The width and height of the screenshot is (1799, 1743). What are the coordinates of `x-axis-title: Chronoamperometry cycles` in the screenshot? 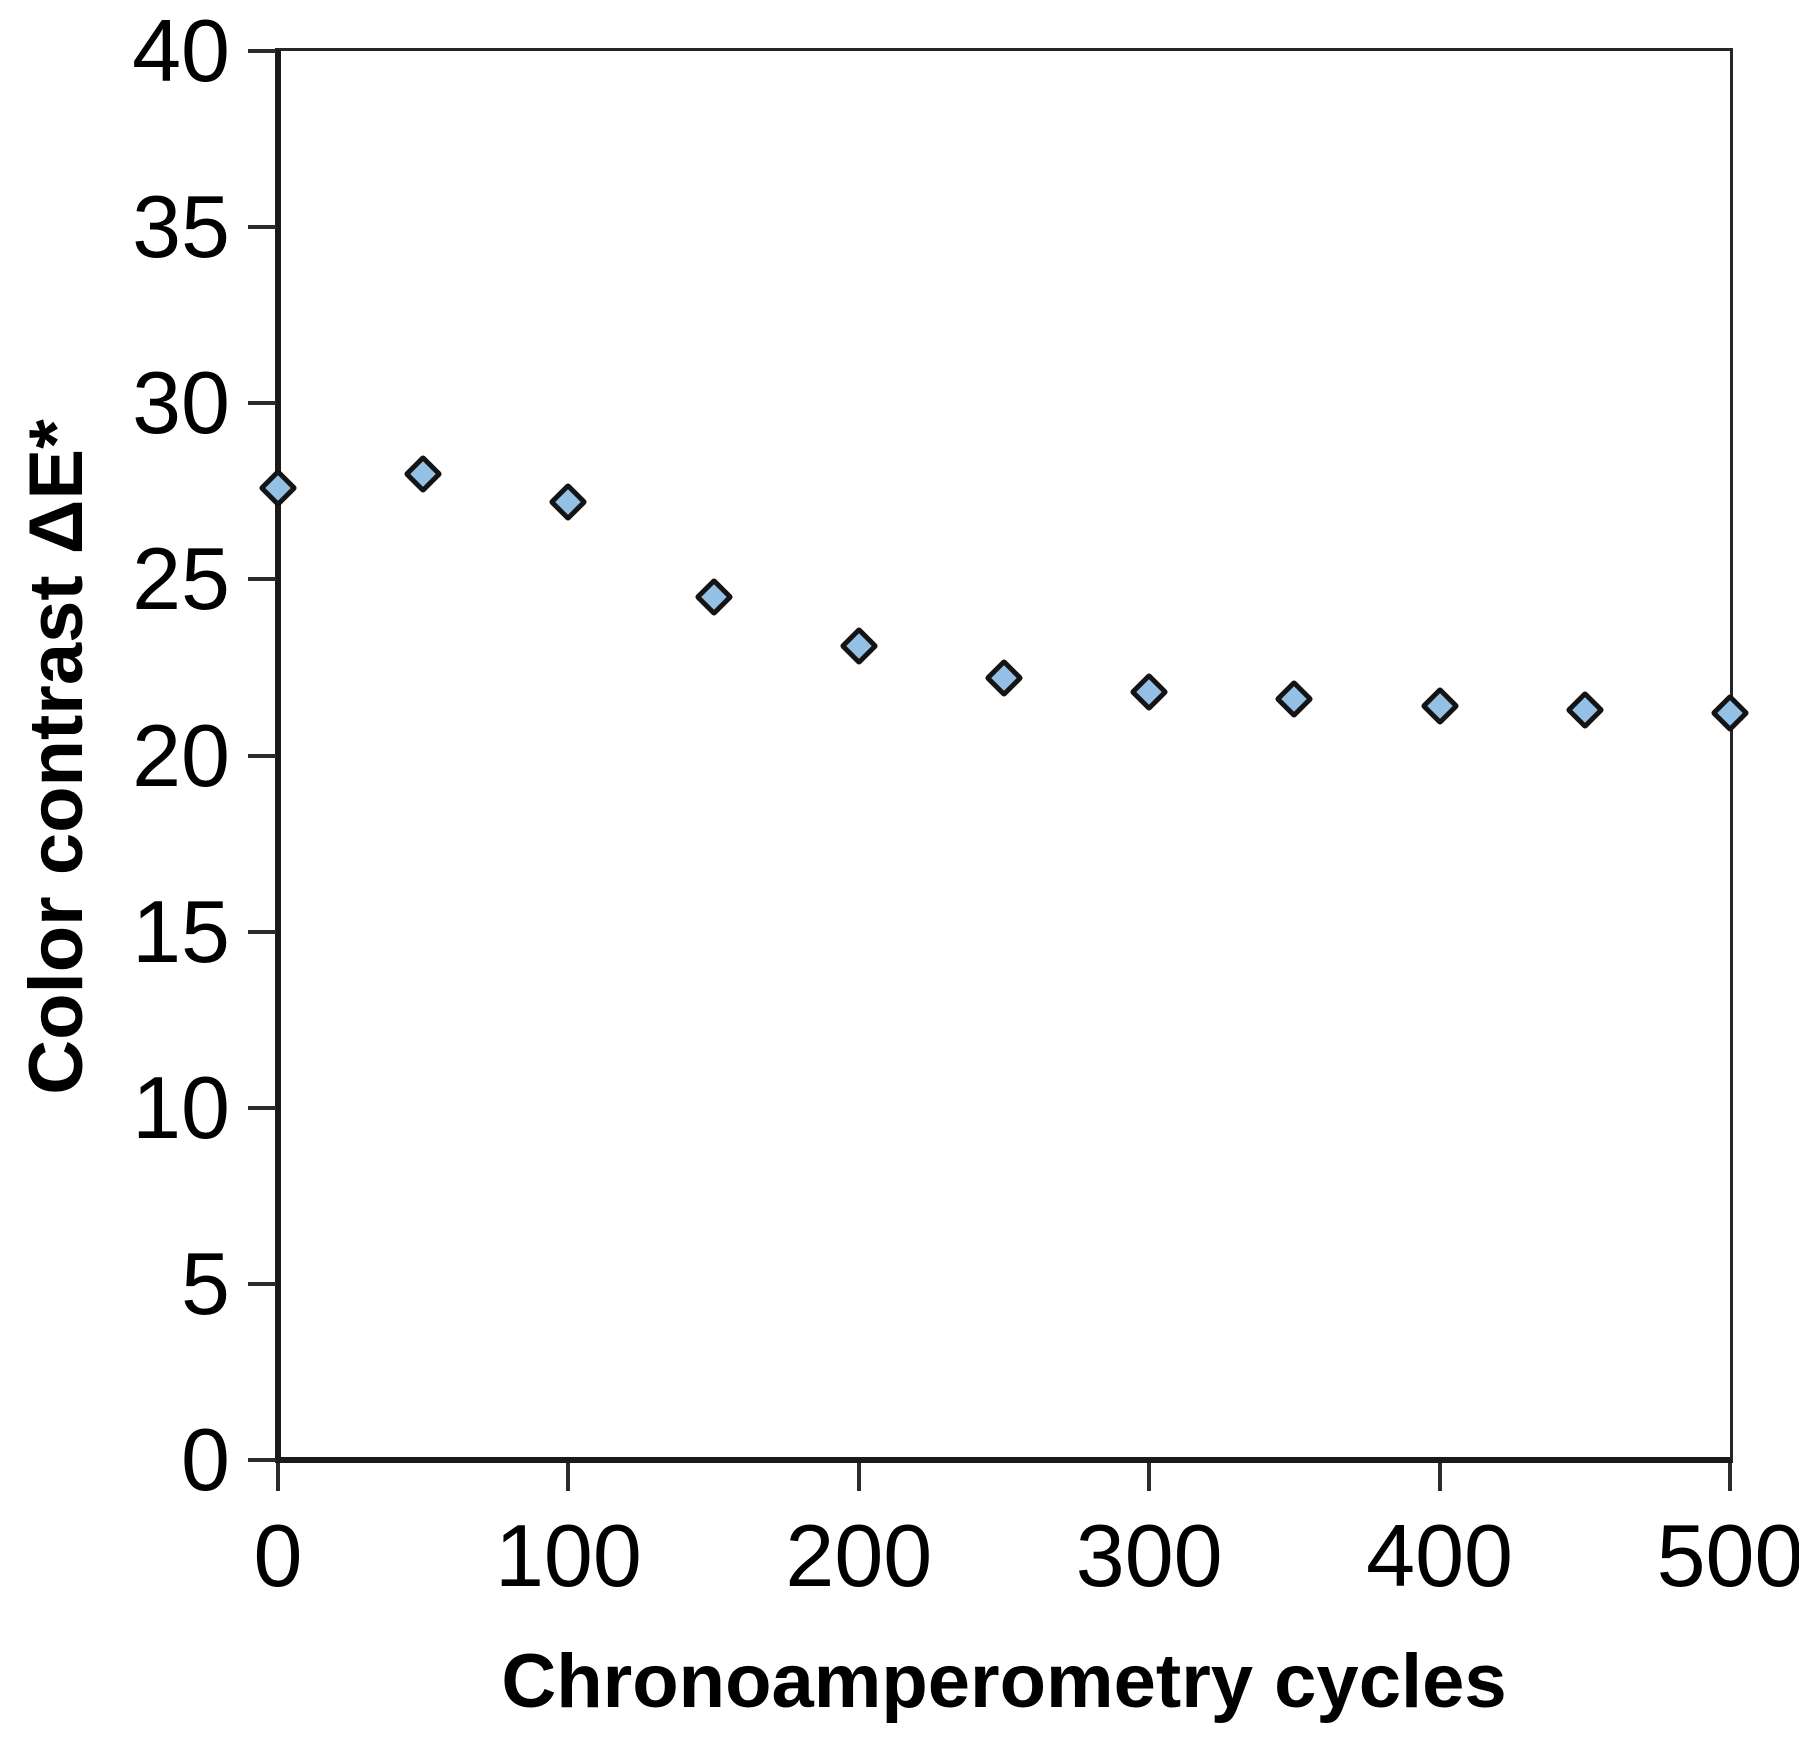 It's located at (1004, 1681).